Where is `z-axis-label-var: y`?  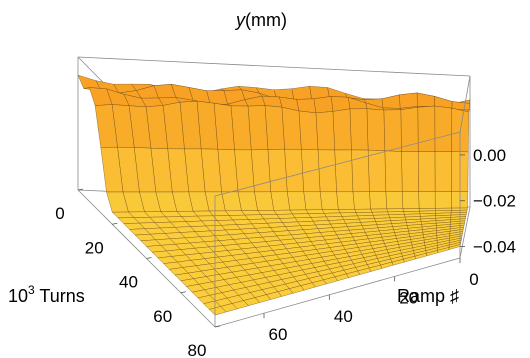 z-axis-label-var: y is located at coordinates (240, 20).